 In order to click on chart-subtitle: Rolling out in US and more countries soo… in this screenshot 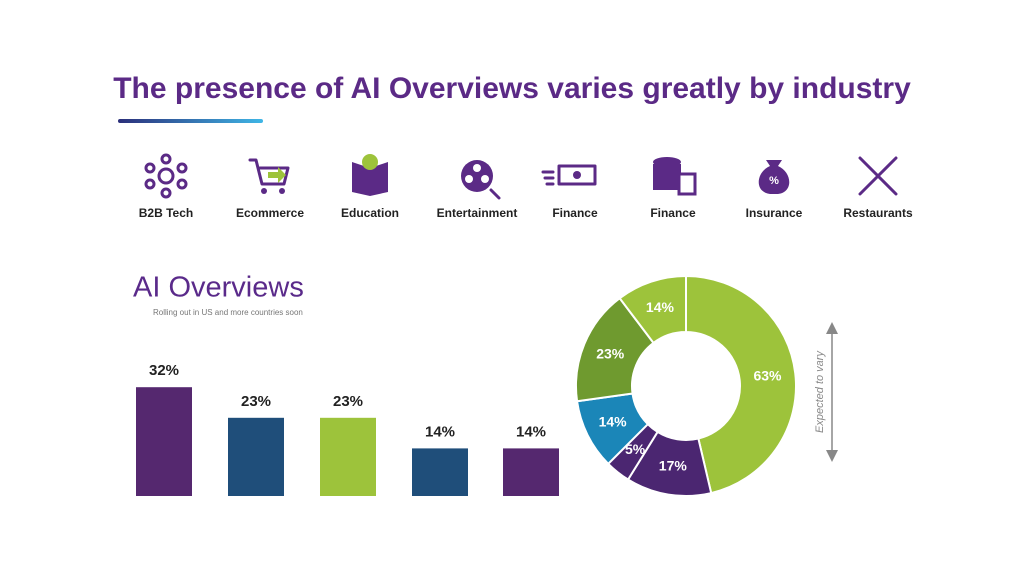, I will do `click(228, 312)`.